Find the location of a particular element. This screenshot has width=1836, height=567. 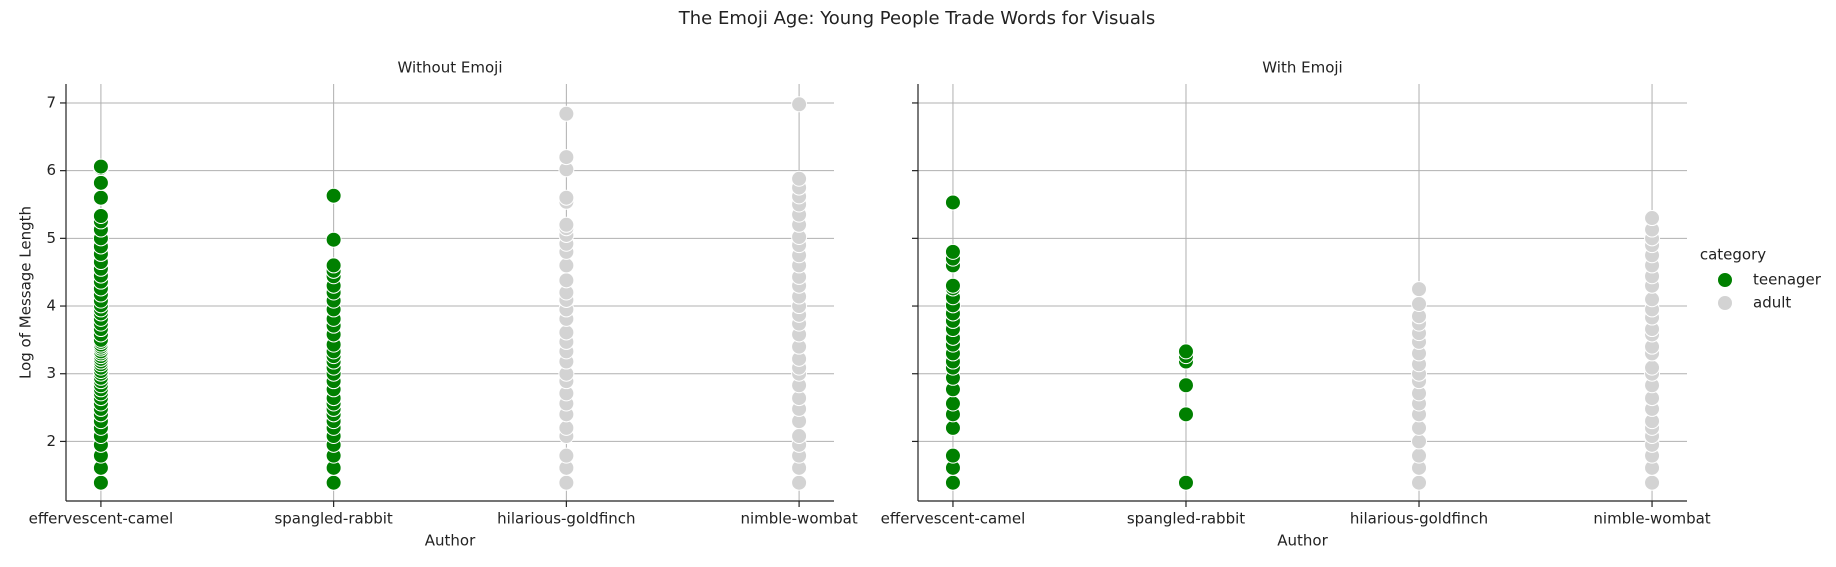

y-tick-label: 6 is located at coordinates (51, 170).